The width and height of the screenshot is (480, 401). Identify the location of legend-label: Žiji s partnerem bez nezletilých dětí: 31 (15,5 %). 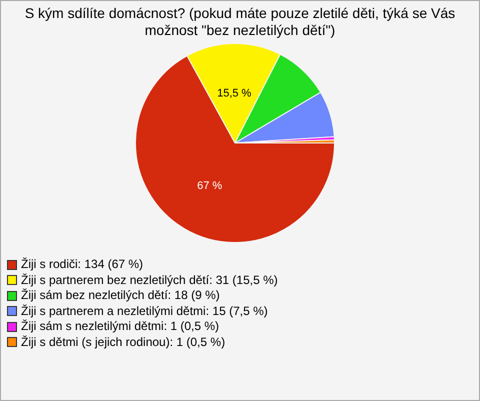
(149, 280).